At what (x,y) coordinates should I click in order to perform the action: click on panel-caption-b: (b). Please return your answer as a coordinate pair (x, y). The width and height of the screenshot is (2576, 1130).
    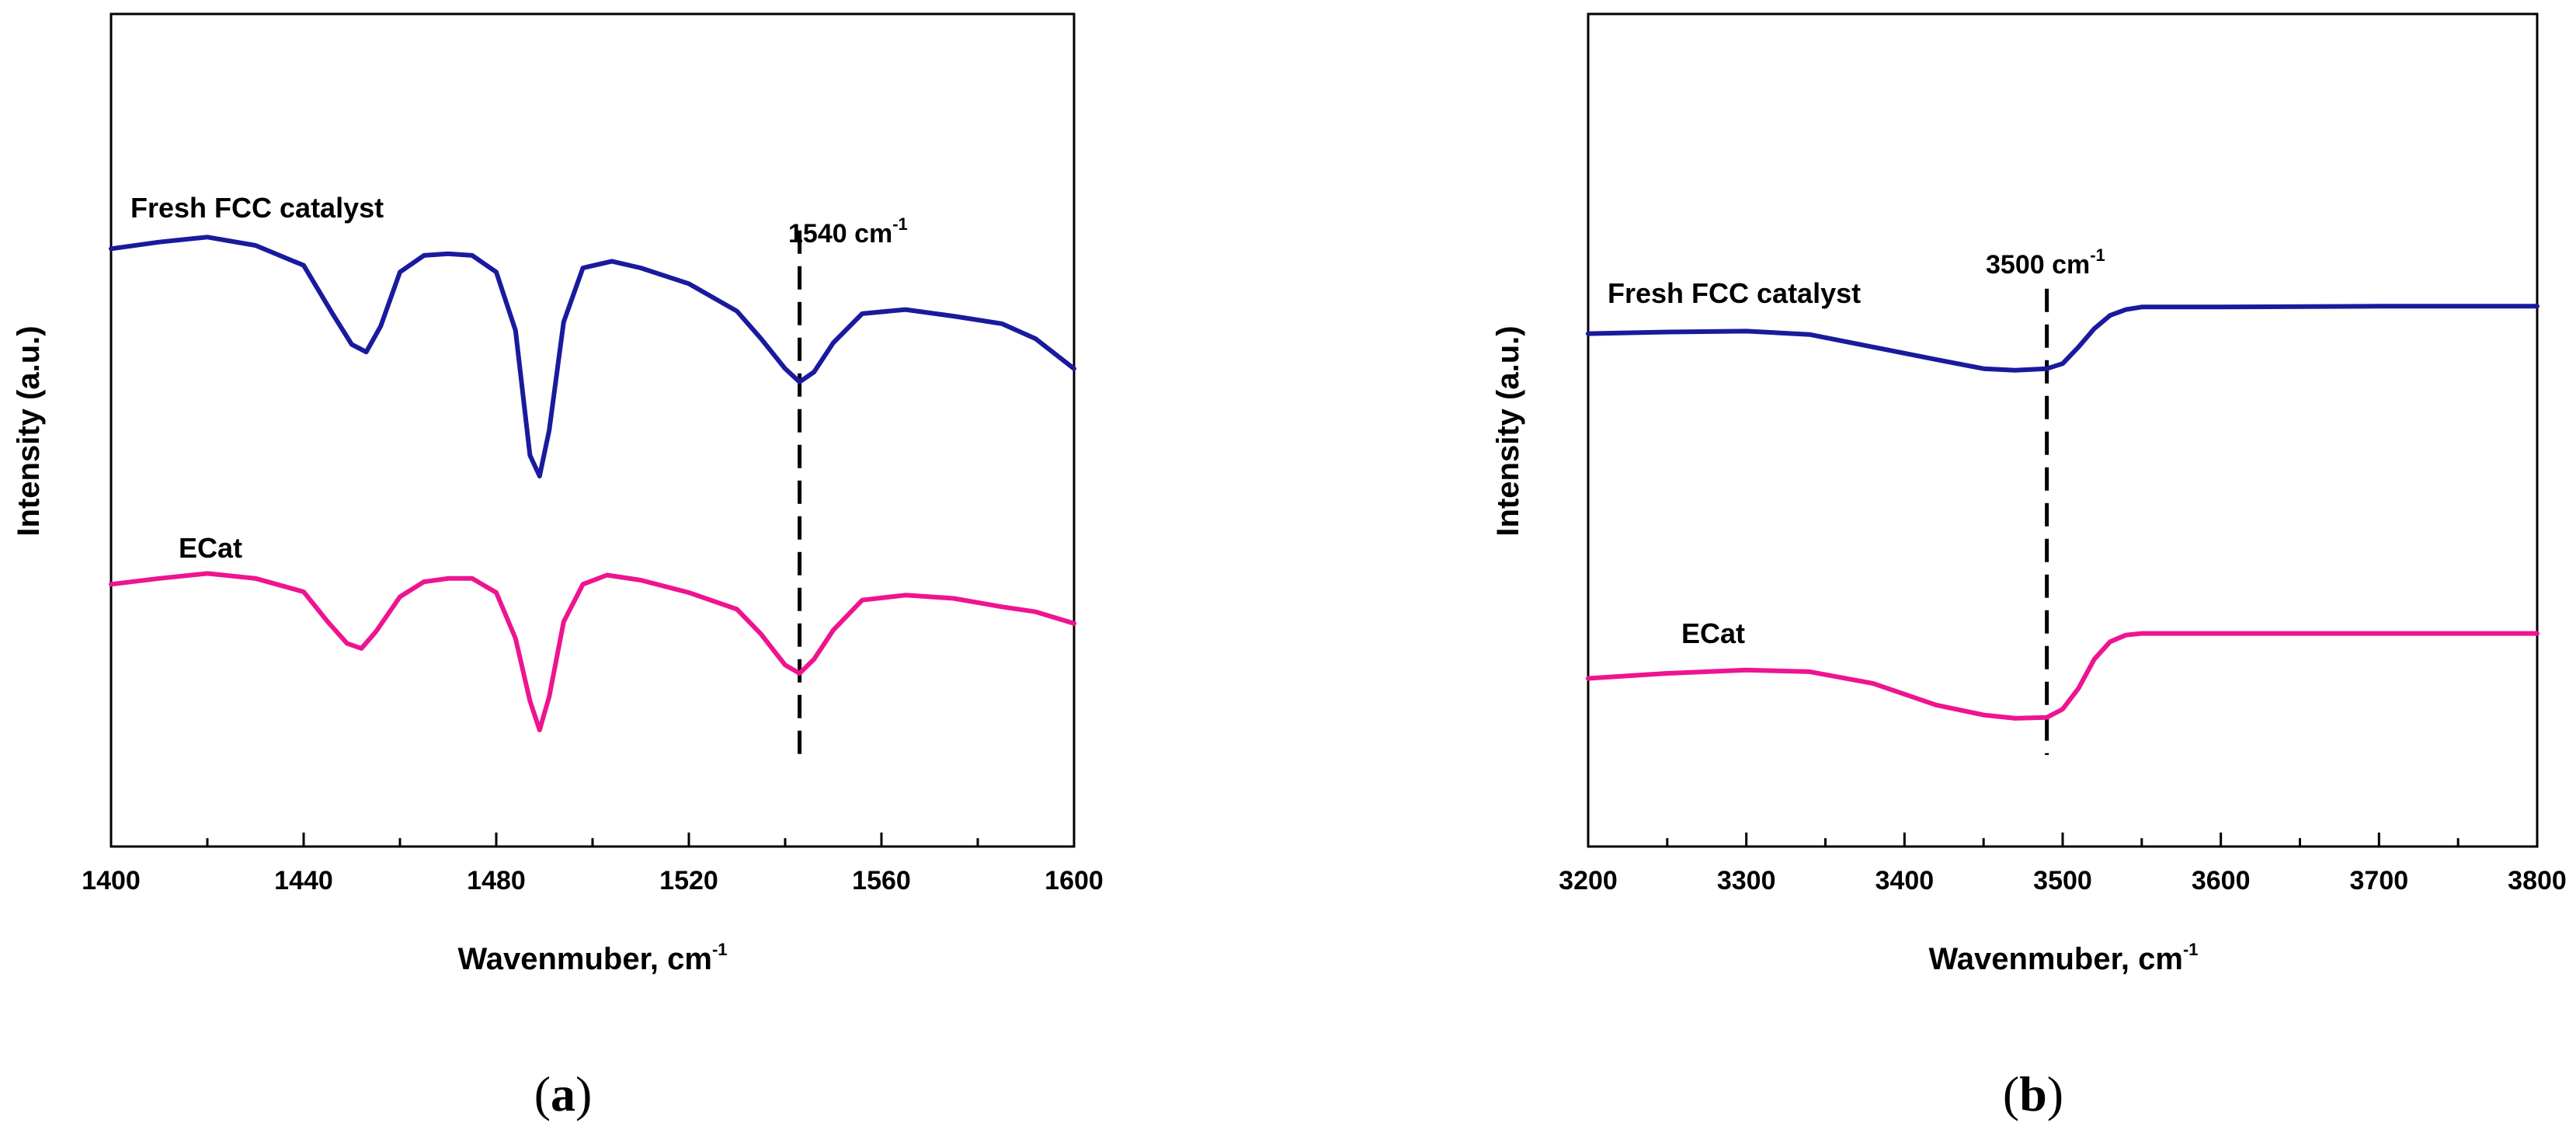
    Looking at the image, I should click on (2033, 1093).